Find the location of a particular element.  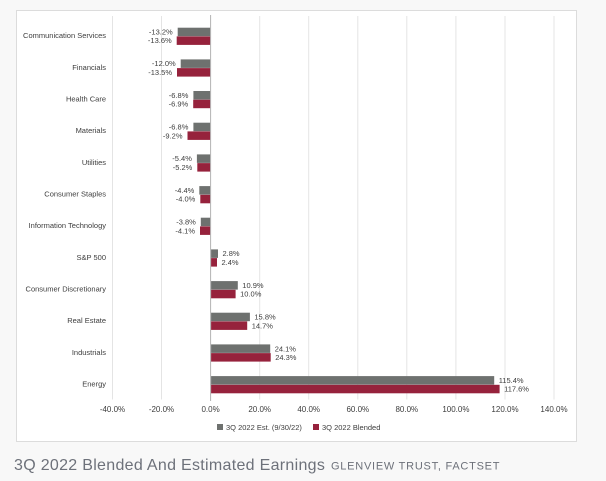

svg-text: 117.6% is located at coordinates (516, 389).